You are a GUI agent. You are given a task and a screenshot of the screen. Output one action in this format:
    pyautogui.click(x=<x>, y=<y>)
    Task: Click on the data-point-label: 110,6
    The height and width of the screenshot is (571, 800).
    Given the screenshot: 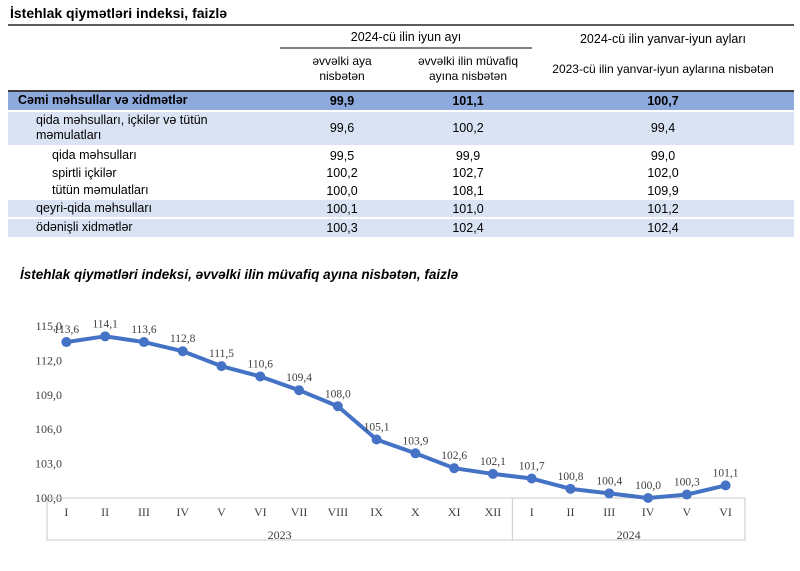 What is the action you would take?
    pyautogui.click(x=261, y=364)
    